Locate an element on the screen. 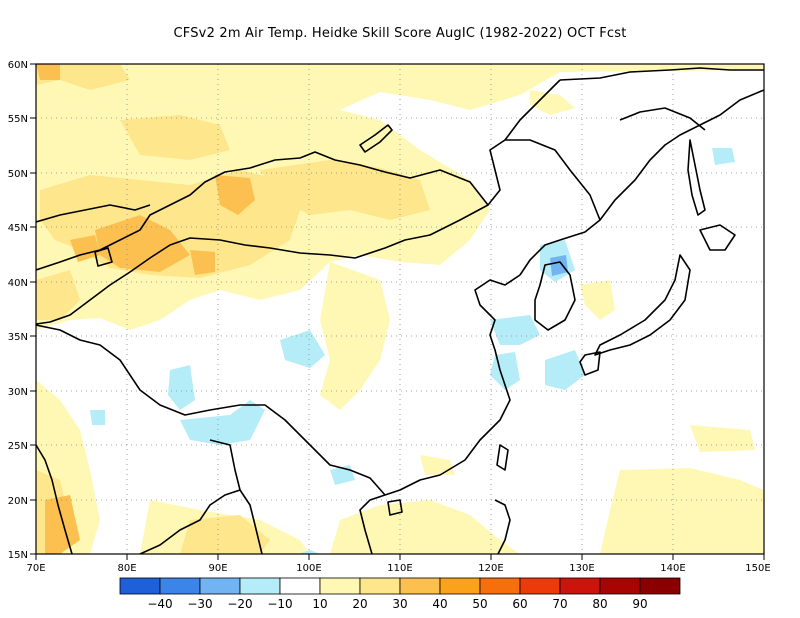 This screenshot has width=800, height=618. lon-label: 140E is located at coordinates (672, 568).